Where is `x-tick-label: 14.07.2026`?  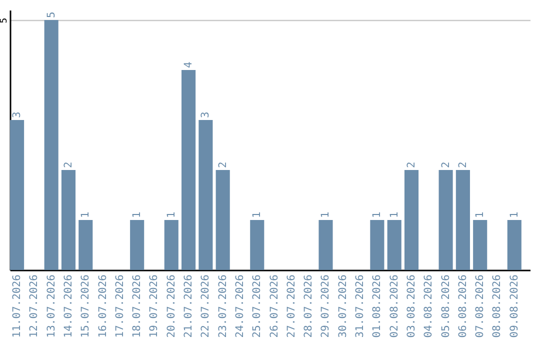
x-tick-label: 14.07.2026 is located at coordinates (68, 306).